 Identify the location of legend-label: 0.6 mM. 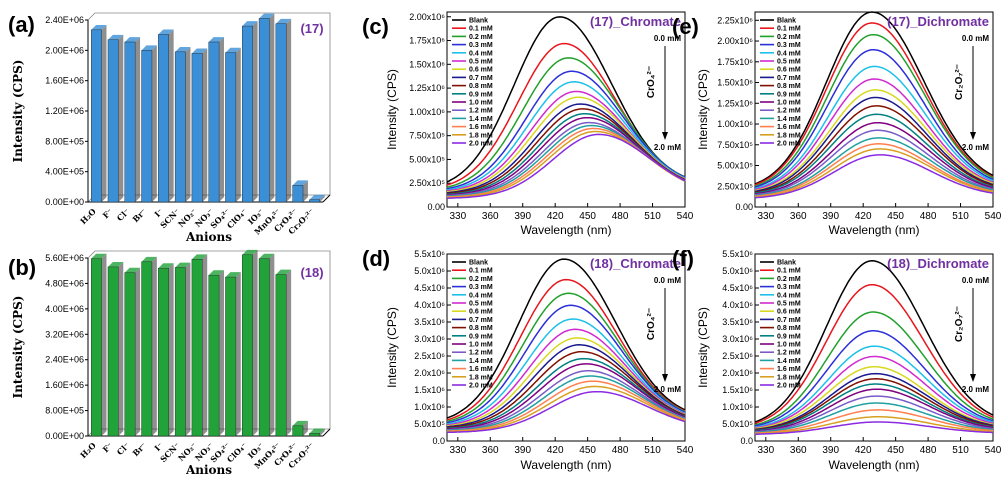
(481, 312).